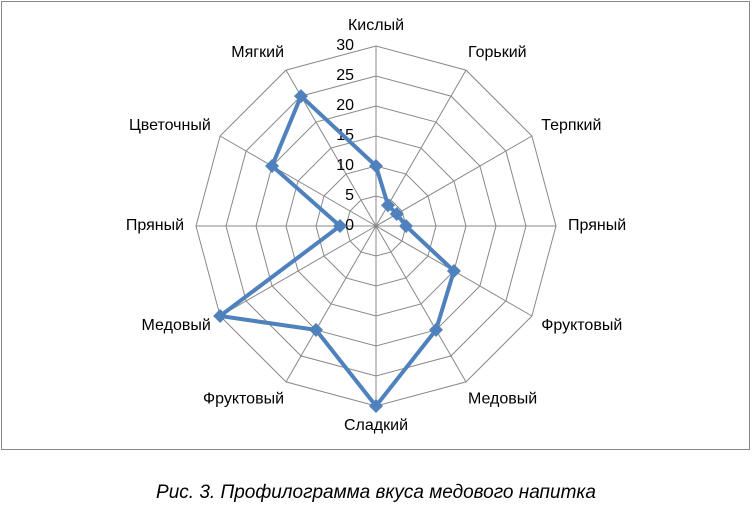 The height and width of the screenshot is (512, 752). Describe the element at coordinates (170, 125) in the screenshot. I see `category-label: Цветочный` at that location.